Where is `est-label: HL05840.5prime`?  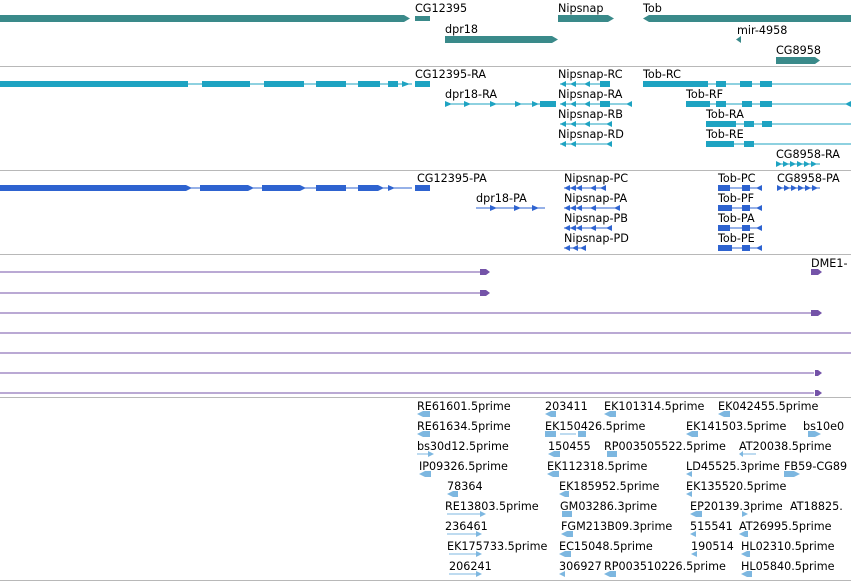 est-label: HL05840.5prime is located at coordinates (788, 566).